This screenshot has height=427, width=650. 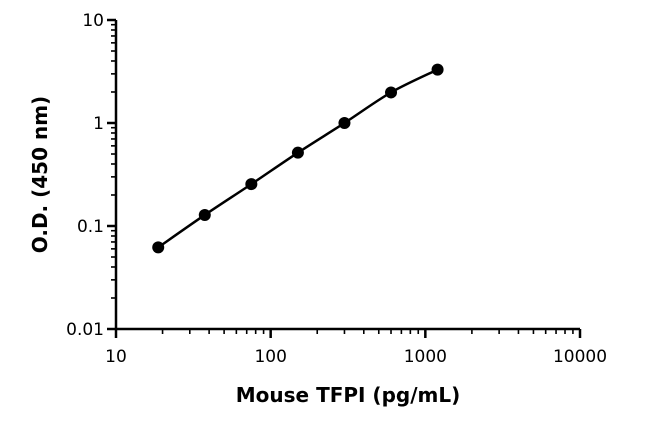 I want to click on x-tick-label: 1000, so click(x=425, y=357).